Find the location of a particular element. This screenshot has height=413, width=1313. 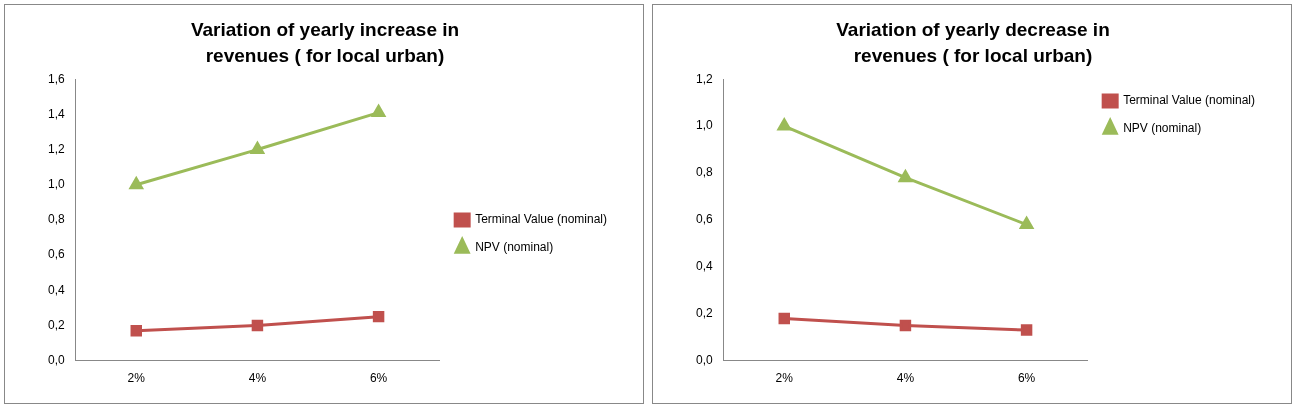

y-tick-label: 1,6 is located at coordinates (56, 78).